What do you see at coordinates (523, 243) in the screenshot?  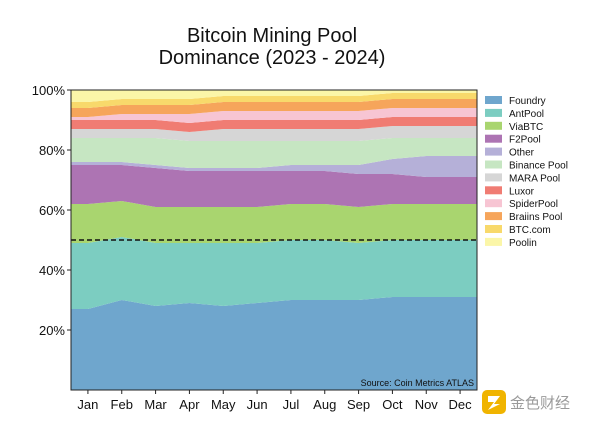 I see `legend-label: Poolin` at bounding box center [523, 243].